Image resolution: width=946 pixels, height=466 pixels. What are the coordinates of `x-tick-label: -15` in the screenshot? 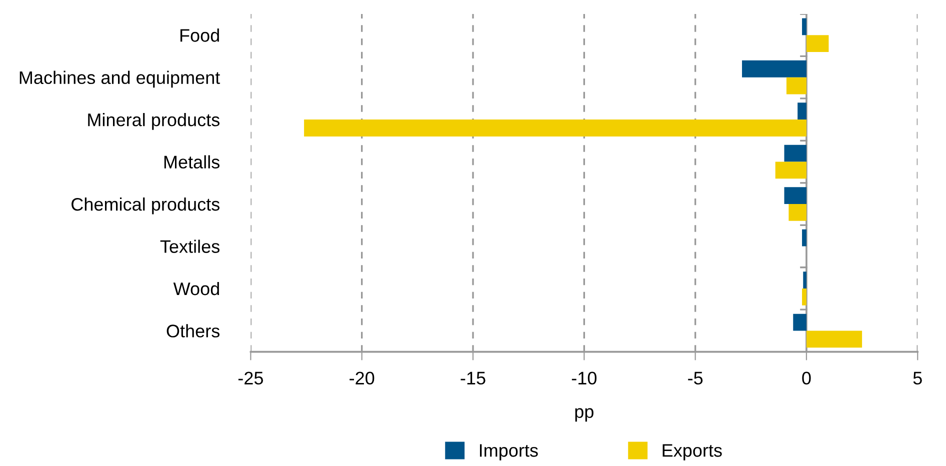 It's located at (473, 378).